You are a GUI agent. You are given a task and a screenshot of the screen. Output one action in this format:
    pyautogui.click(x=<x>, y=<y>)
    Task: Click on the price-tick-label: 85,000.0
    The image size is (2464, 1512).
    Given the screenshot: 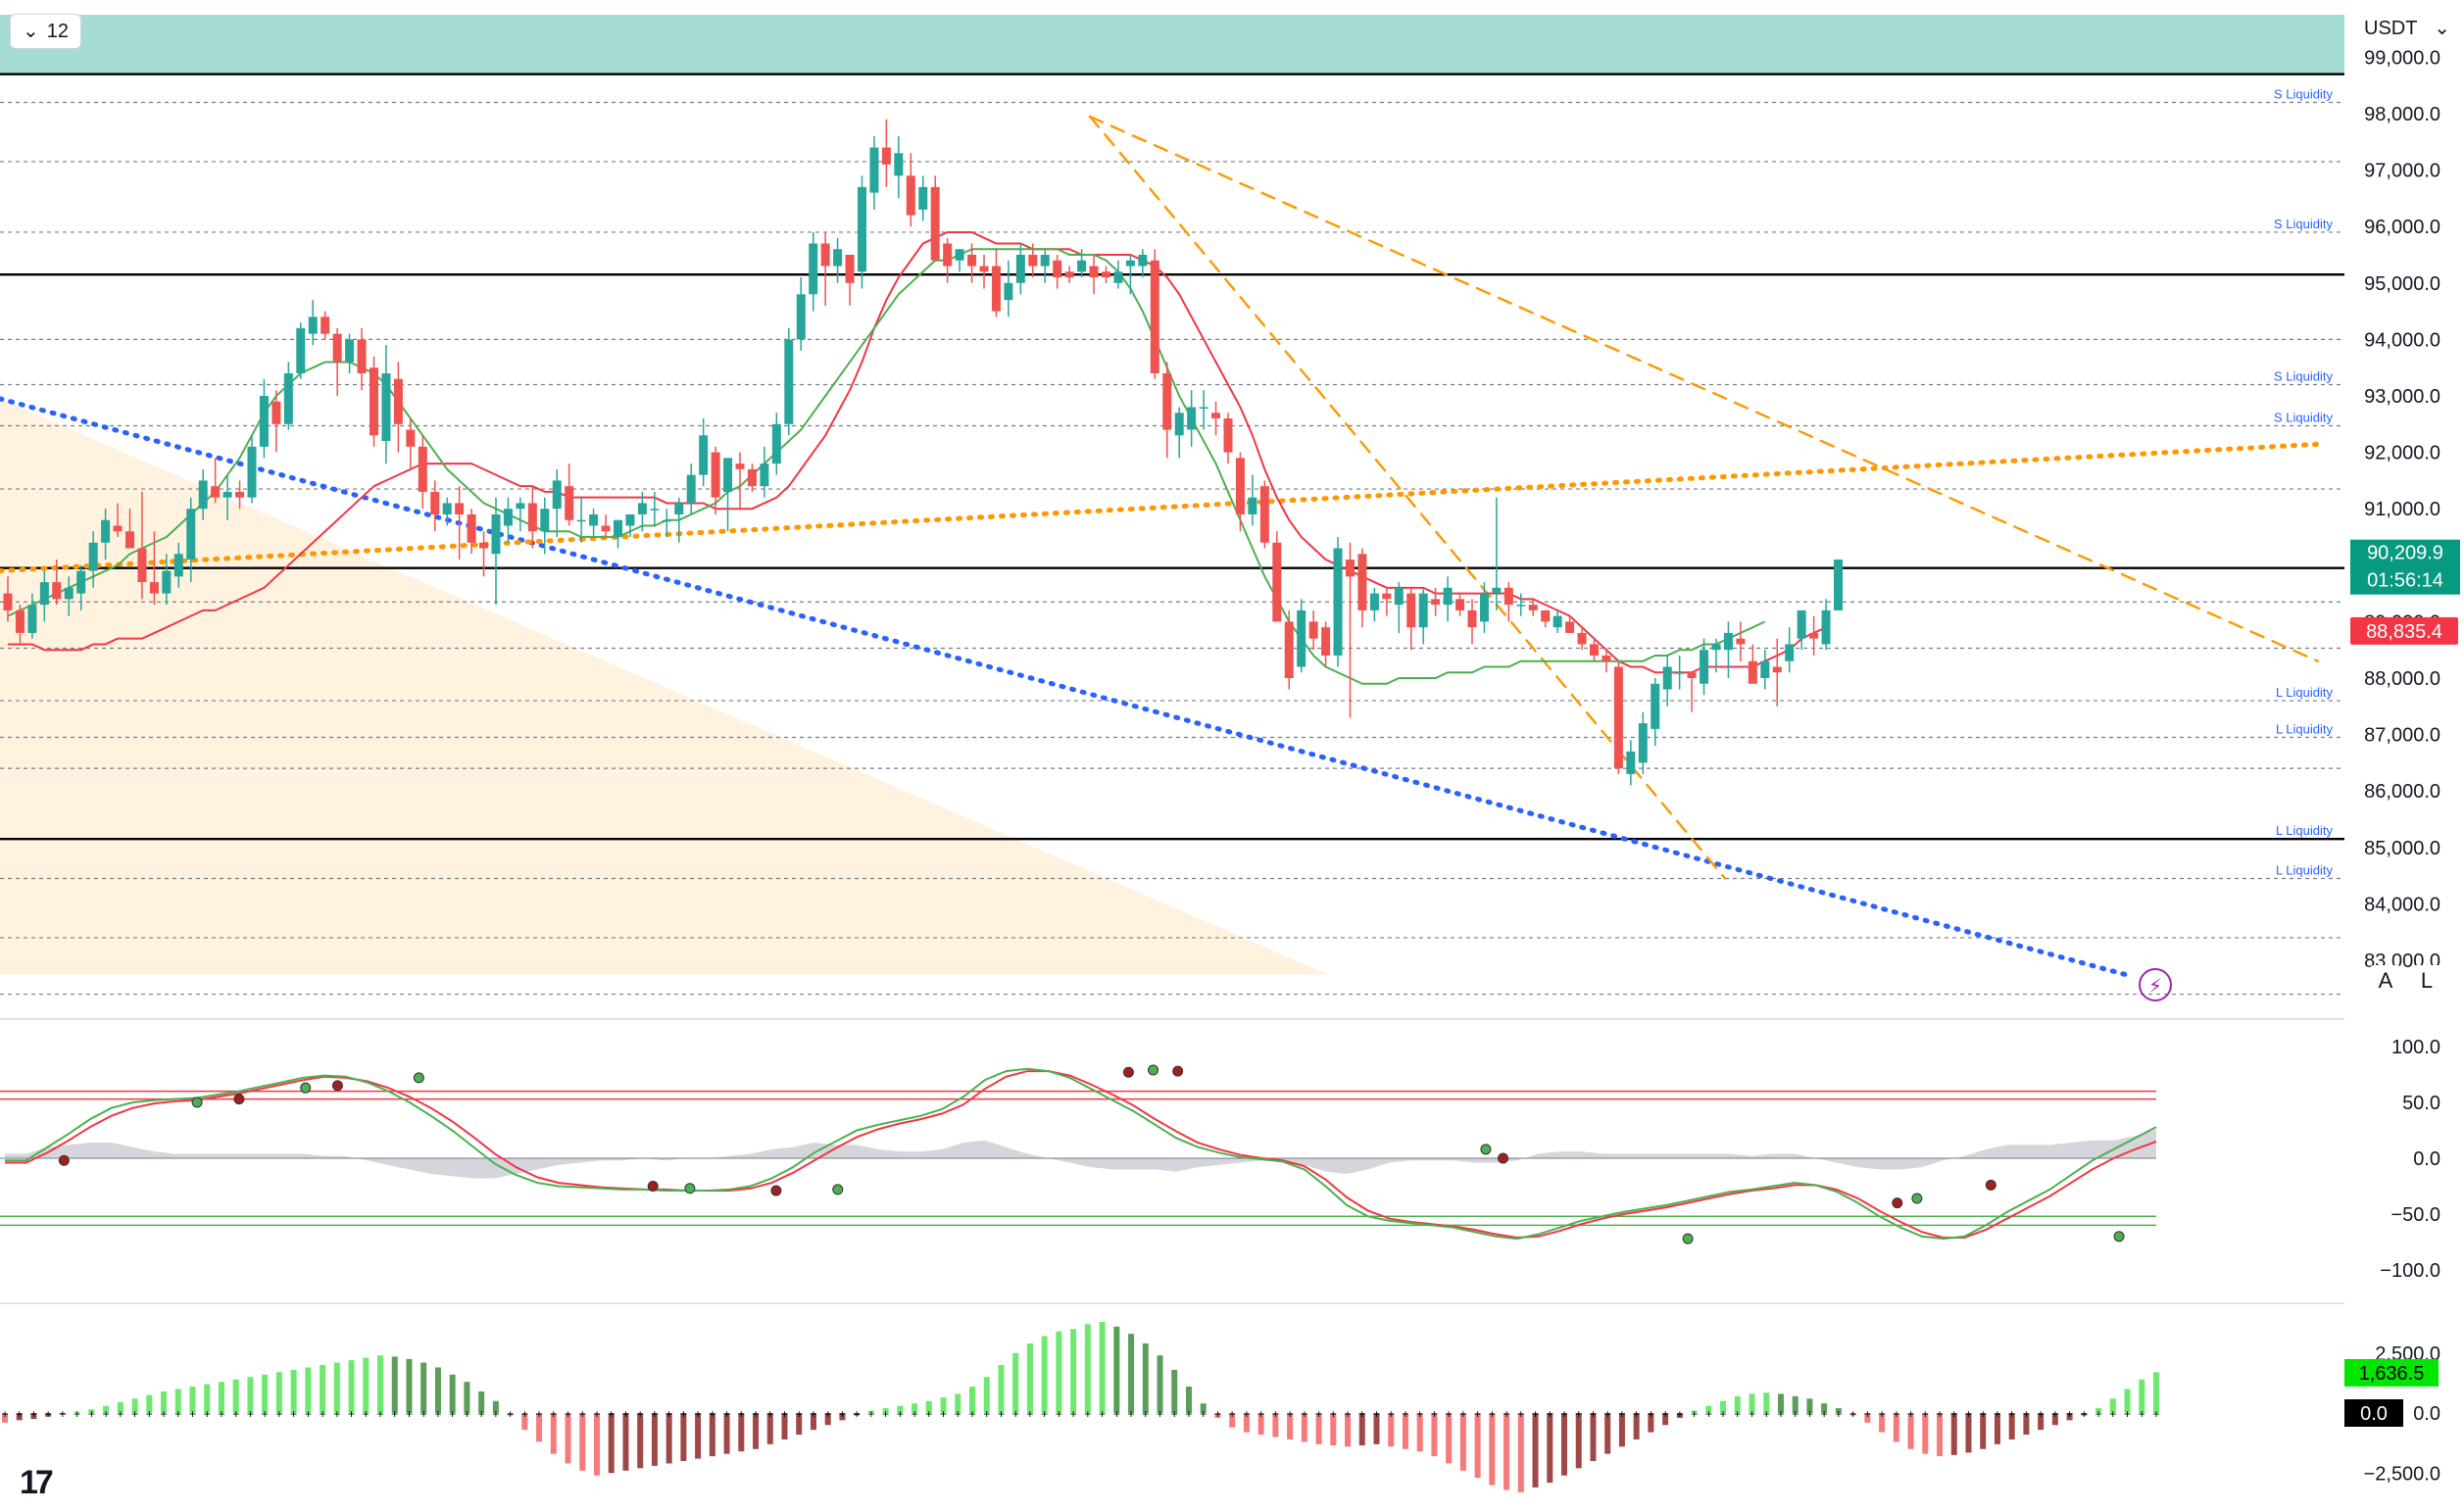 What is the action you would take?
    pyautogui.click(x=2402, y=848)
    